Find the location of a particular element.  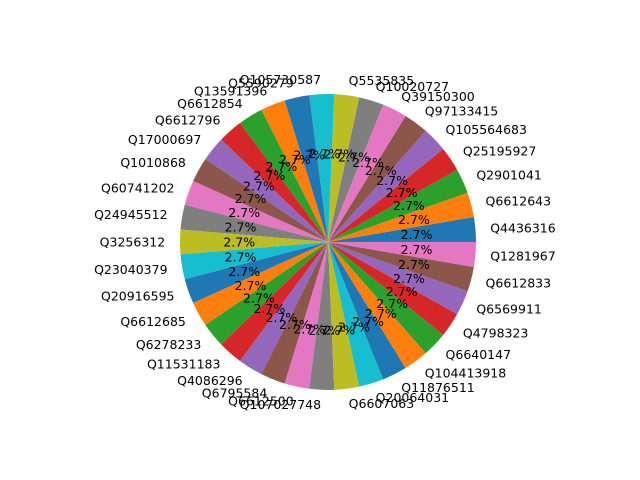

pie-category-label: Q24945512 is located at coordinates (130, 214).